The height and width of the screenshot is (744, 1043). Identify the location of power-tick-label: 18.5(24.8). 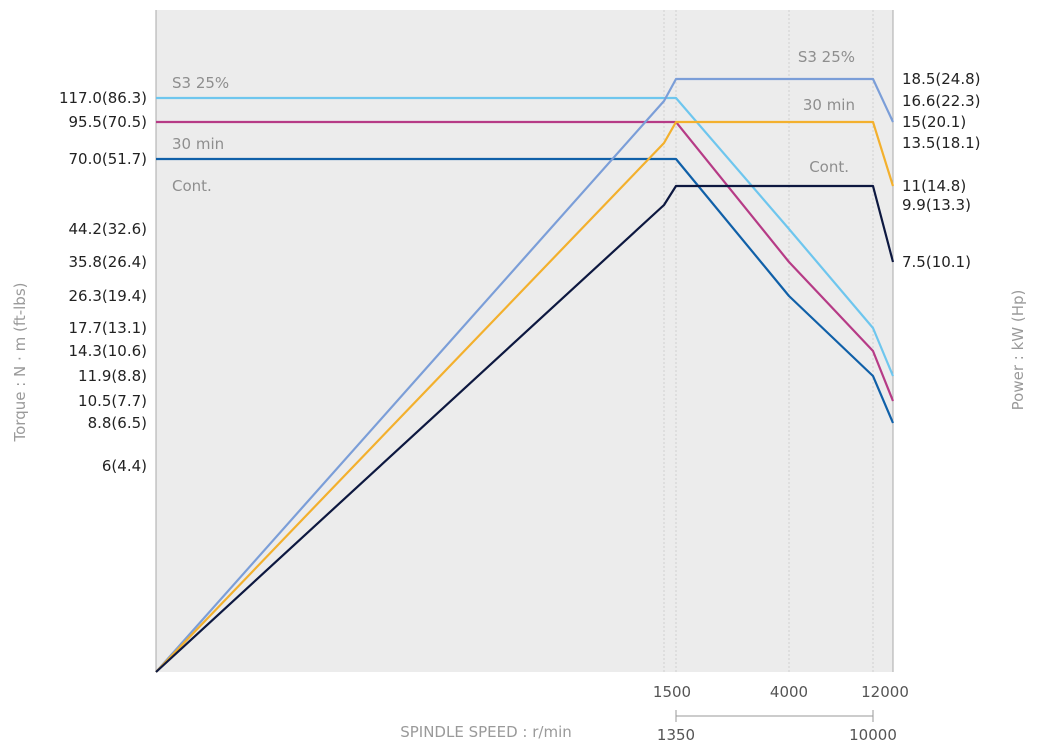
(941, 79).